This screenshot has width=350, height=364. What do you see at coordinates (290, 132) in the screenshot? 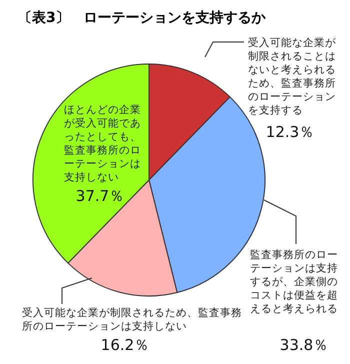
I see `data-label: 12.3％` at bounding box center [290, 132].